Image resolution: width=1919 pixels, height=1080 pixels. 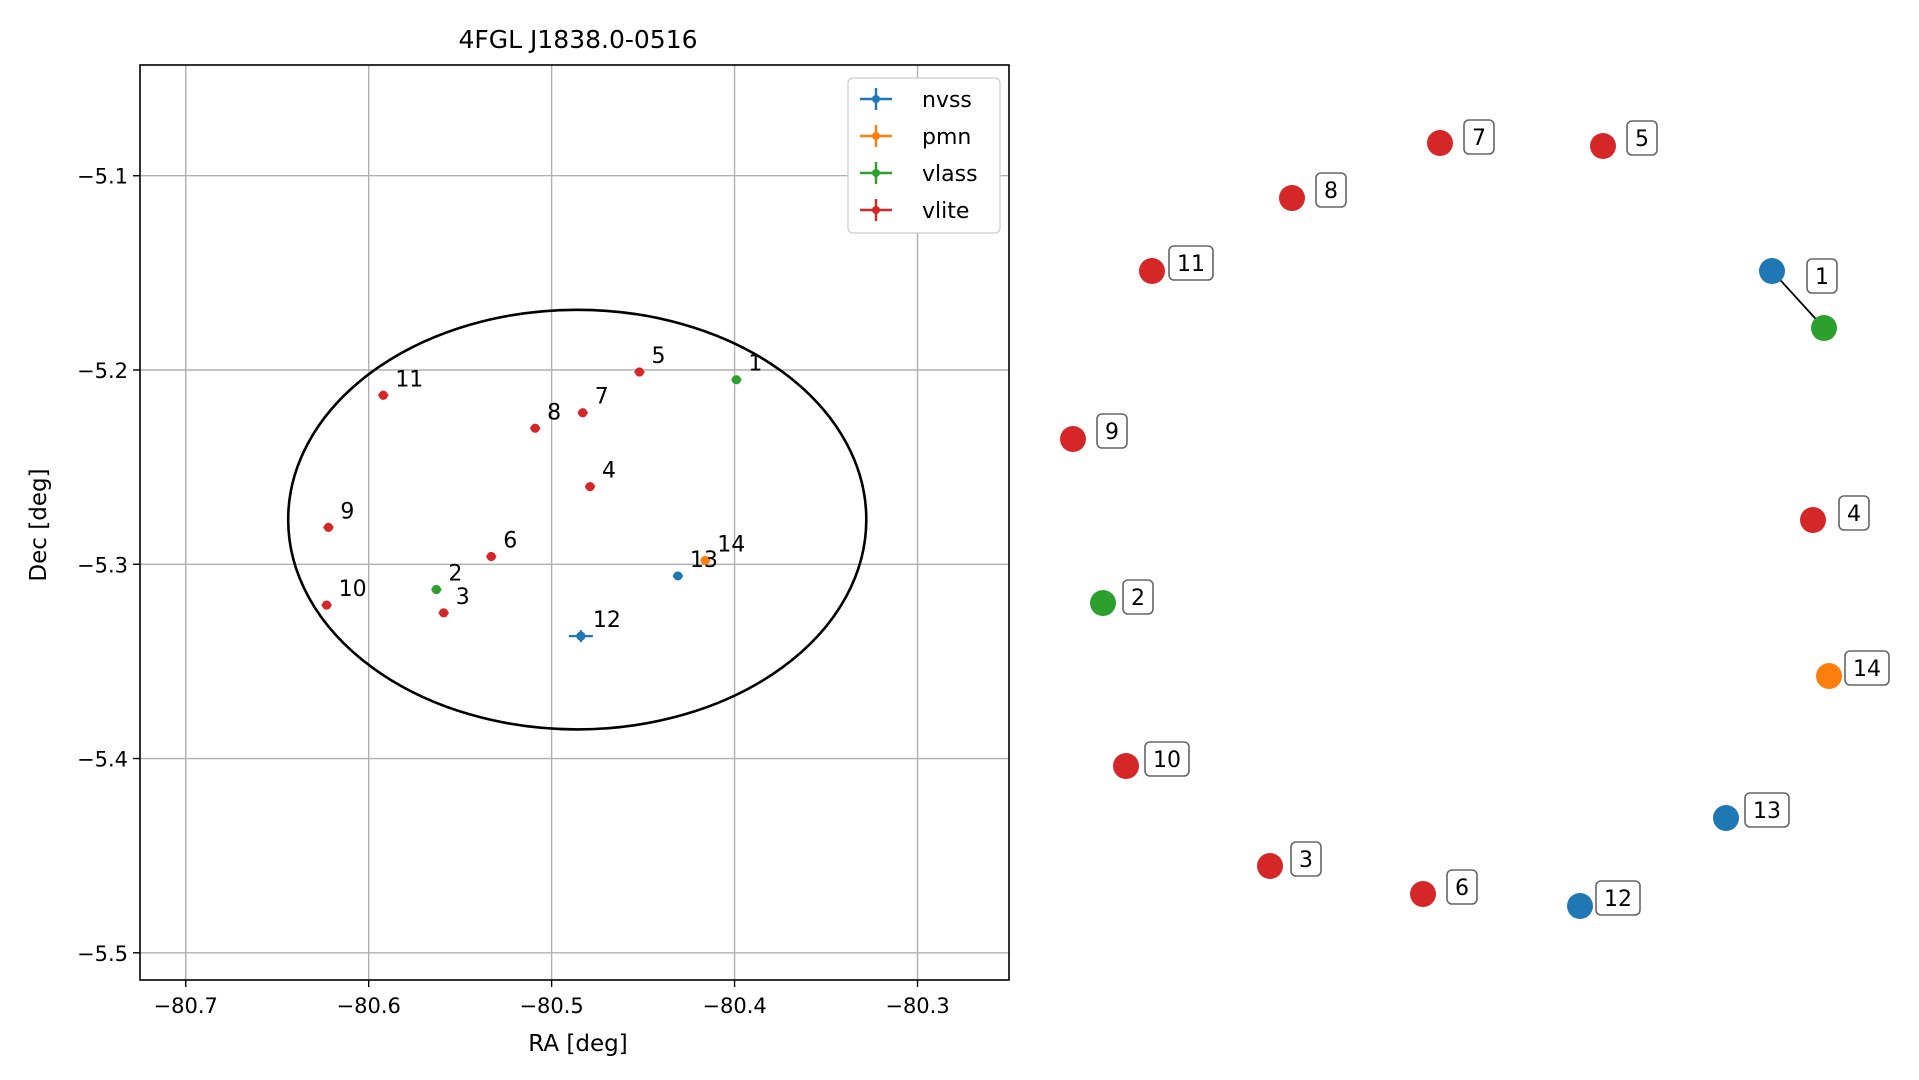 I want to click on panel-marker-12-nvss: 12, so click(x=1604, y=899).